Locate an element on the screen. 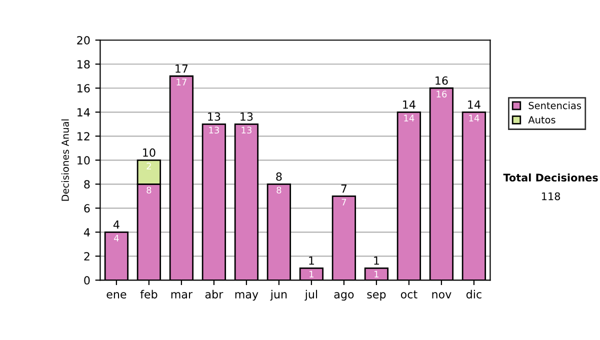 The height and width of the screenshot is (340, 600). y-tick-label: 6 is located at coordinates (87, 208).